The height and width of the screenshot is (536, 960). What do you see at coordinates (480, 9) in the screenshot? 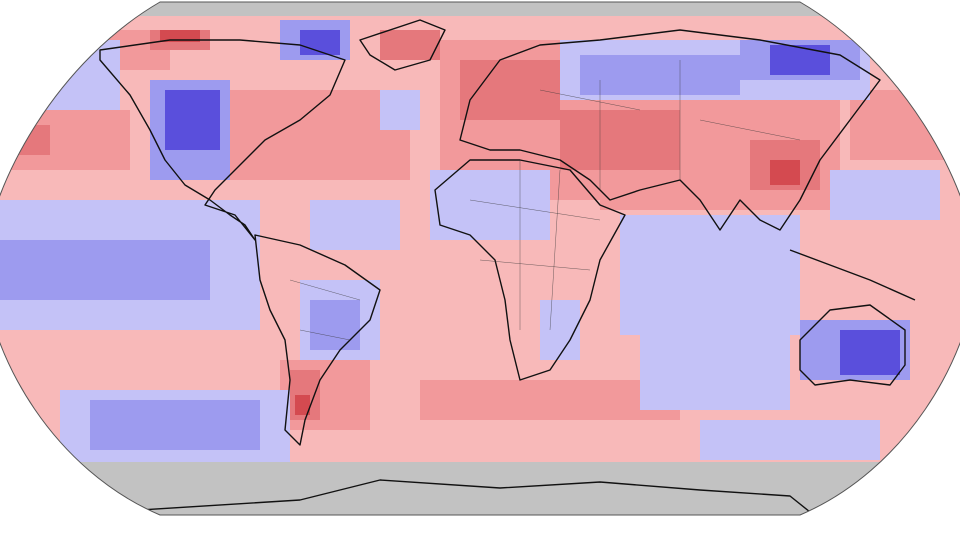
I see `no-data-north` at bounding box center [480, 9].